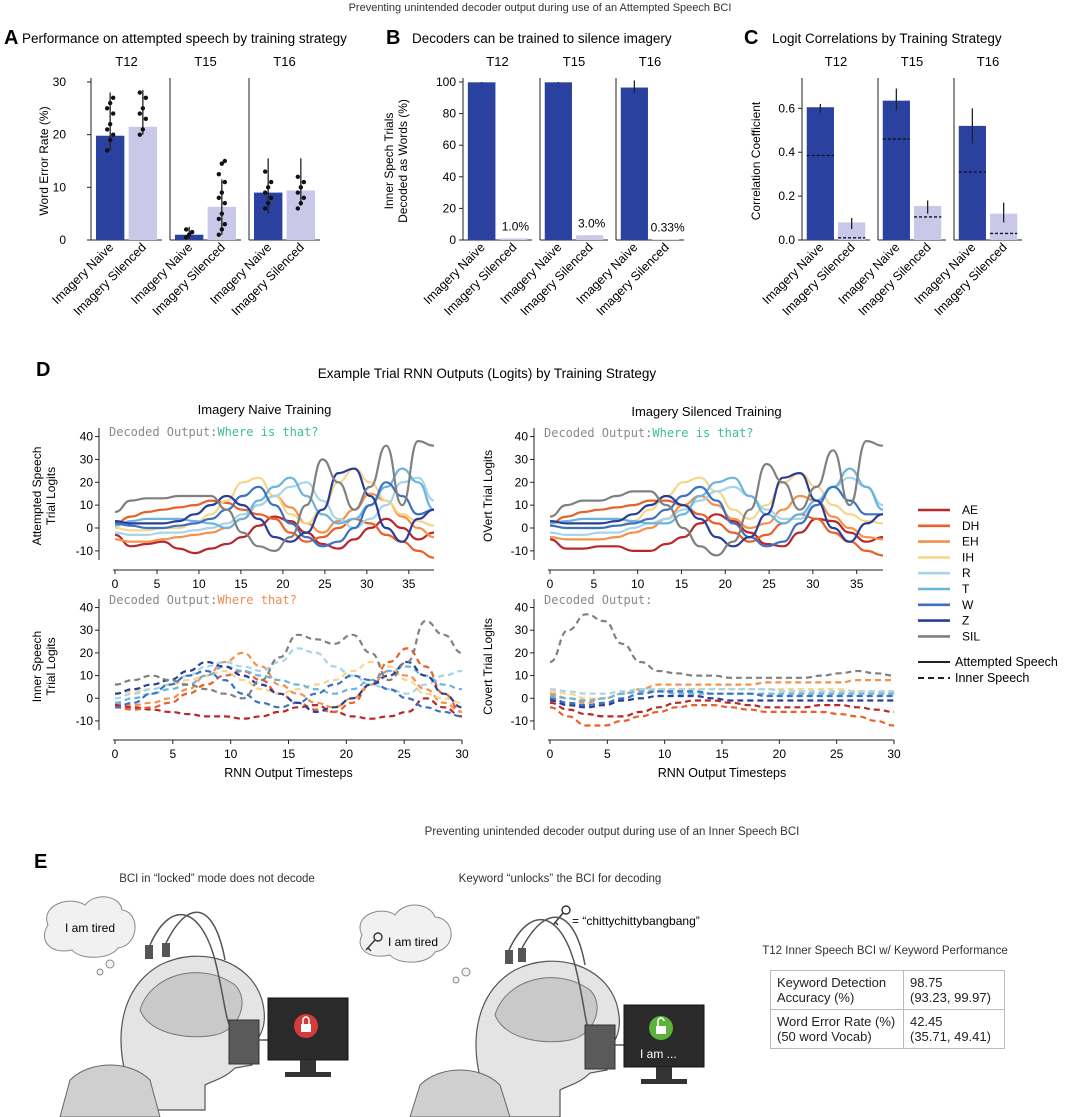 This screenshot has width=1080, height=1117. I want to click on implant-connector, so click(509, 957).